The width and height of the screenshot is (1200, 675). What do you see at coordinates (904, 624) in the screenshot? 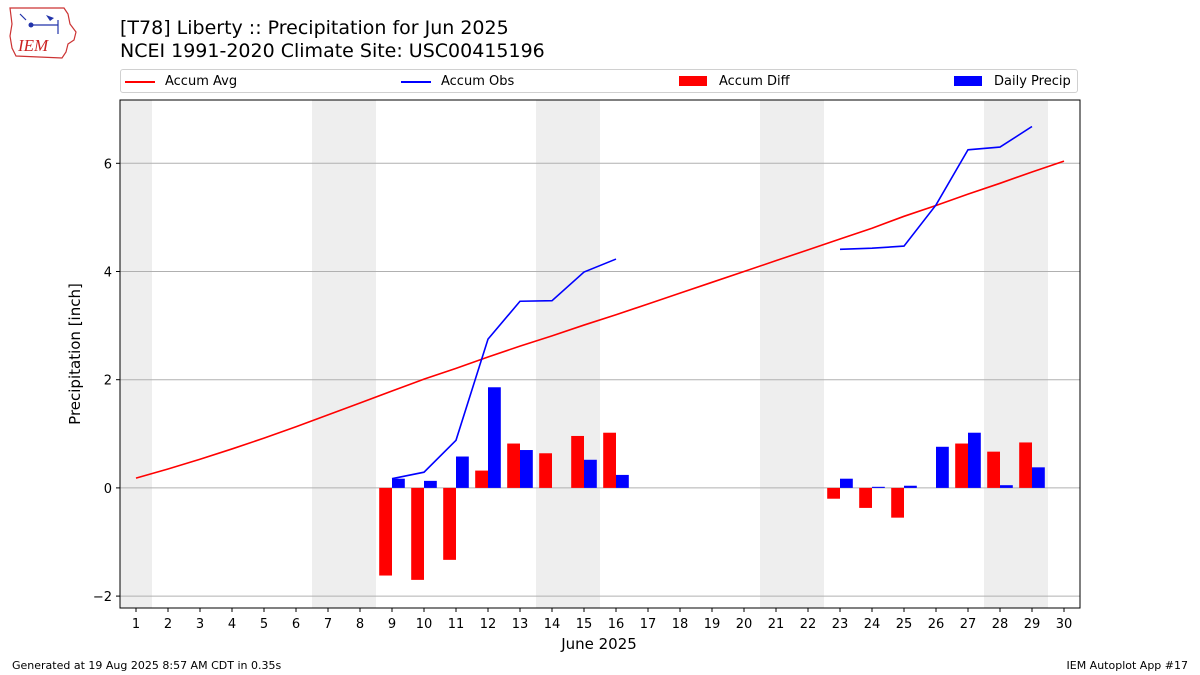
I see `x-tick-label: 25` at bounding box center [904, 624].